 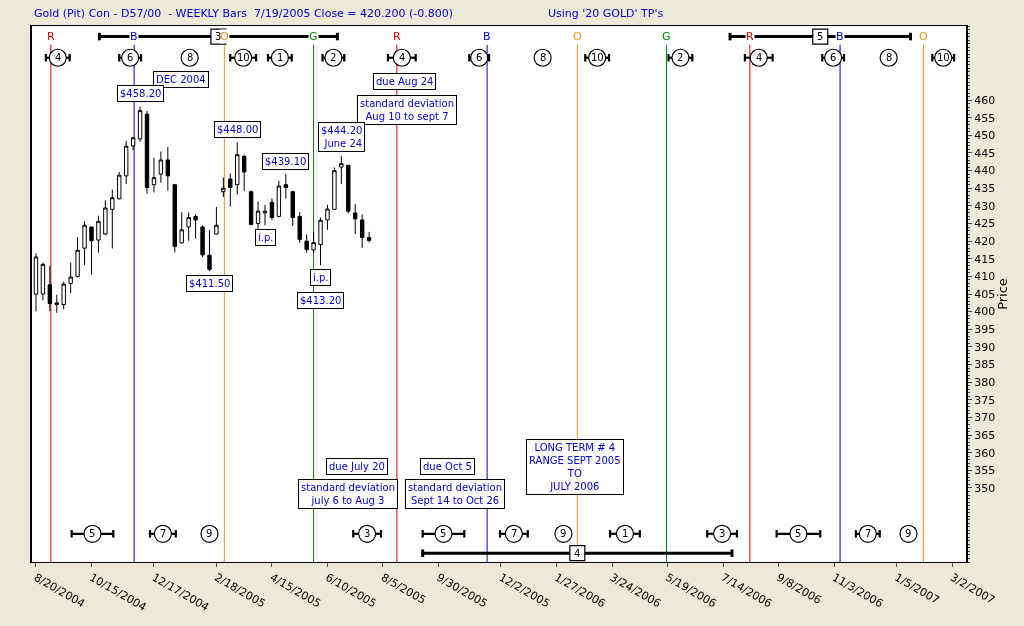 What do you see at coordinates (606, 13) in the screenshot?
I see `chart-subtitle: Using '20 GOLD' TP's` at bounding box center [606, 13].